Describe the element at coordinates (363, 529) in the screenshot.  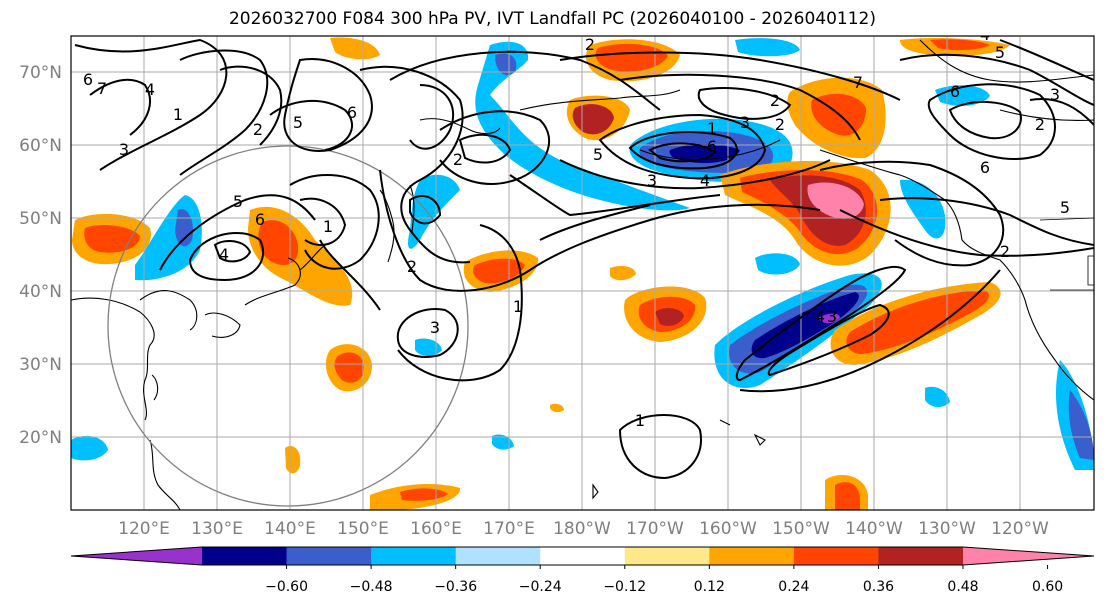
I see `lon-label: 150°E` at that location.